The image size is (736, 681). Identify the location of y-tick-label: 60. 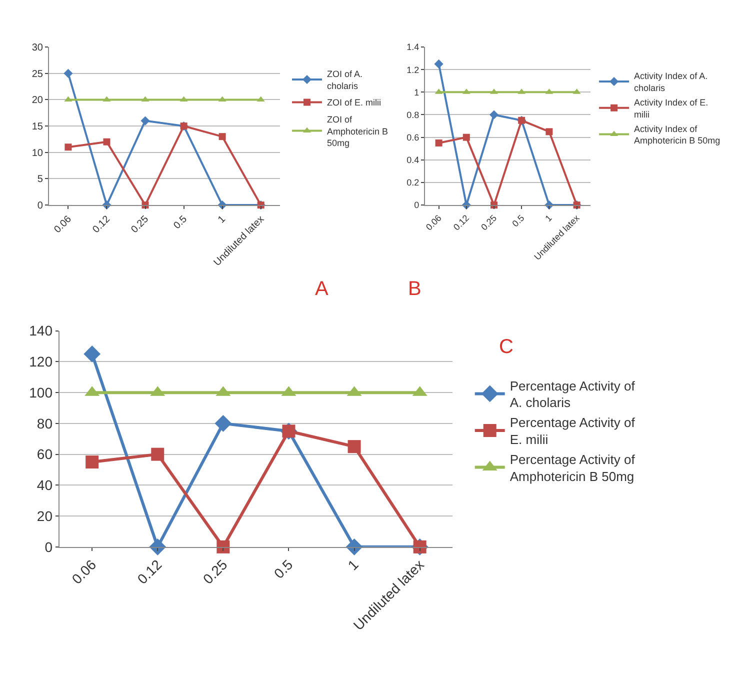
(44, 454).